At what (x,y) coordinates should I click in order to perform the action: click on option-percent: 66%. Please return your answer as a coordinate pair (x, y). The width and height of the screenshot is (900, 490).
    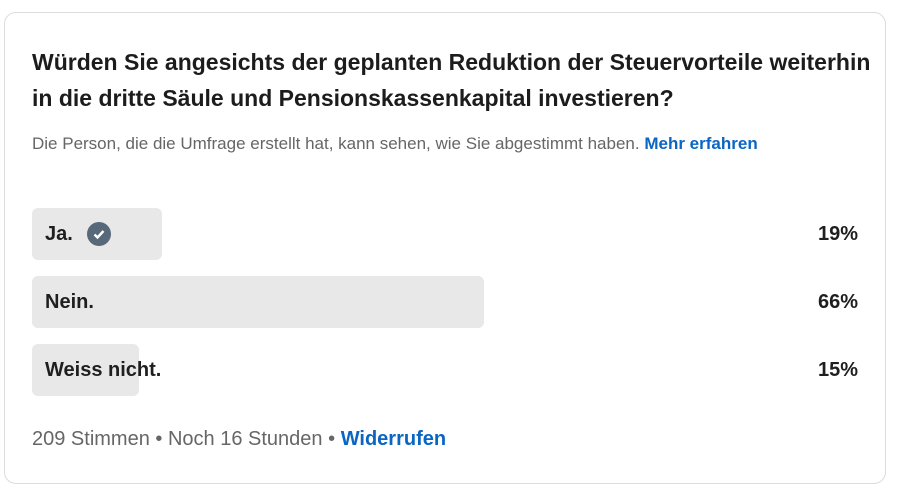
    Looking at the image, I should click on (837, 302).